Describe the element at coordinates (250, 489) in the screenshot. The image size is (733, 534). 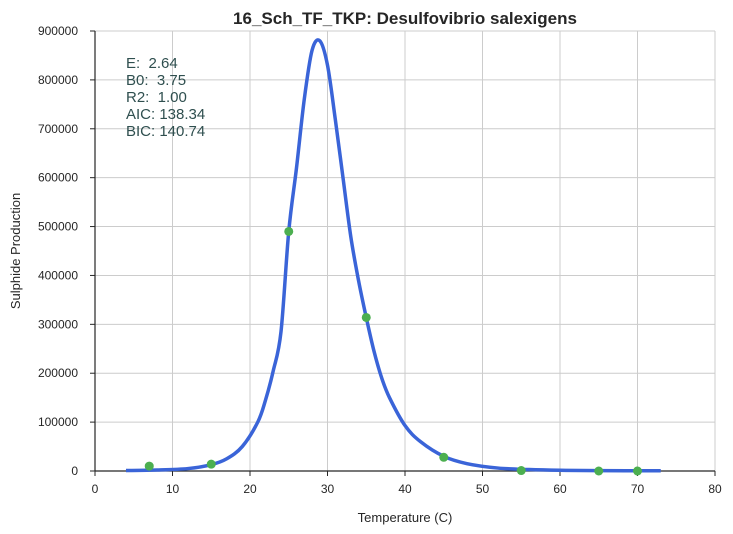
I see `x-tick-label: 20` at that location.